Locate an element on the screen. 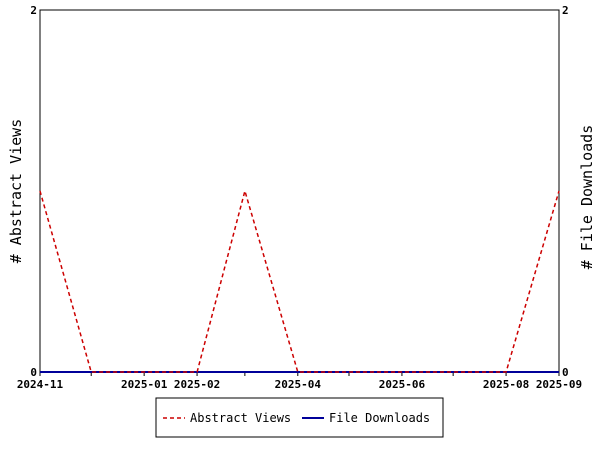 The height and width of the screenshot is (450, 600). y-right-tick-label: 2 is located at coordinates (565, 10).